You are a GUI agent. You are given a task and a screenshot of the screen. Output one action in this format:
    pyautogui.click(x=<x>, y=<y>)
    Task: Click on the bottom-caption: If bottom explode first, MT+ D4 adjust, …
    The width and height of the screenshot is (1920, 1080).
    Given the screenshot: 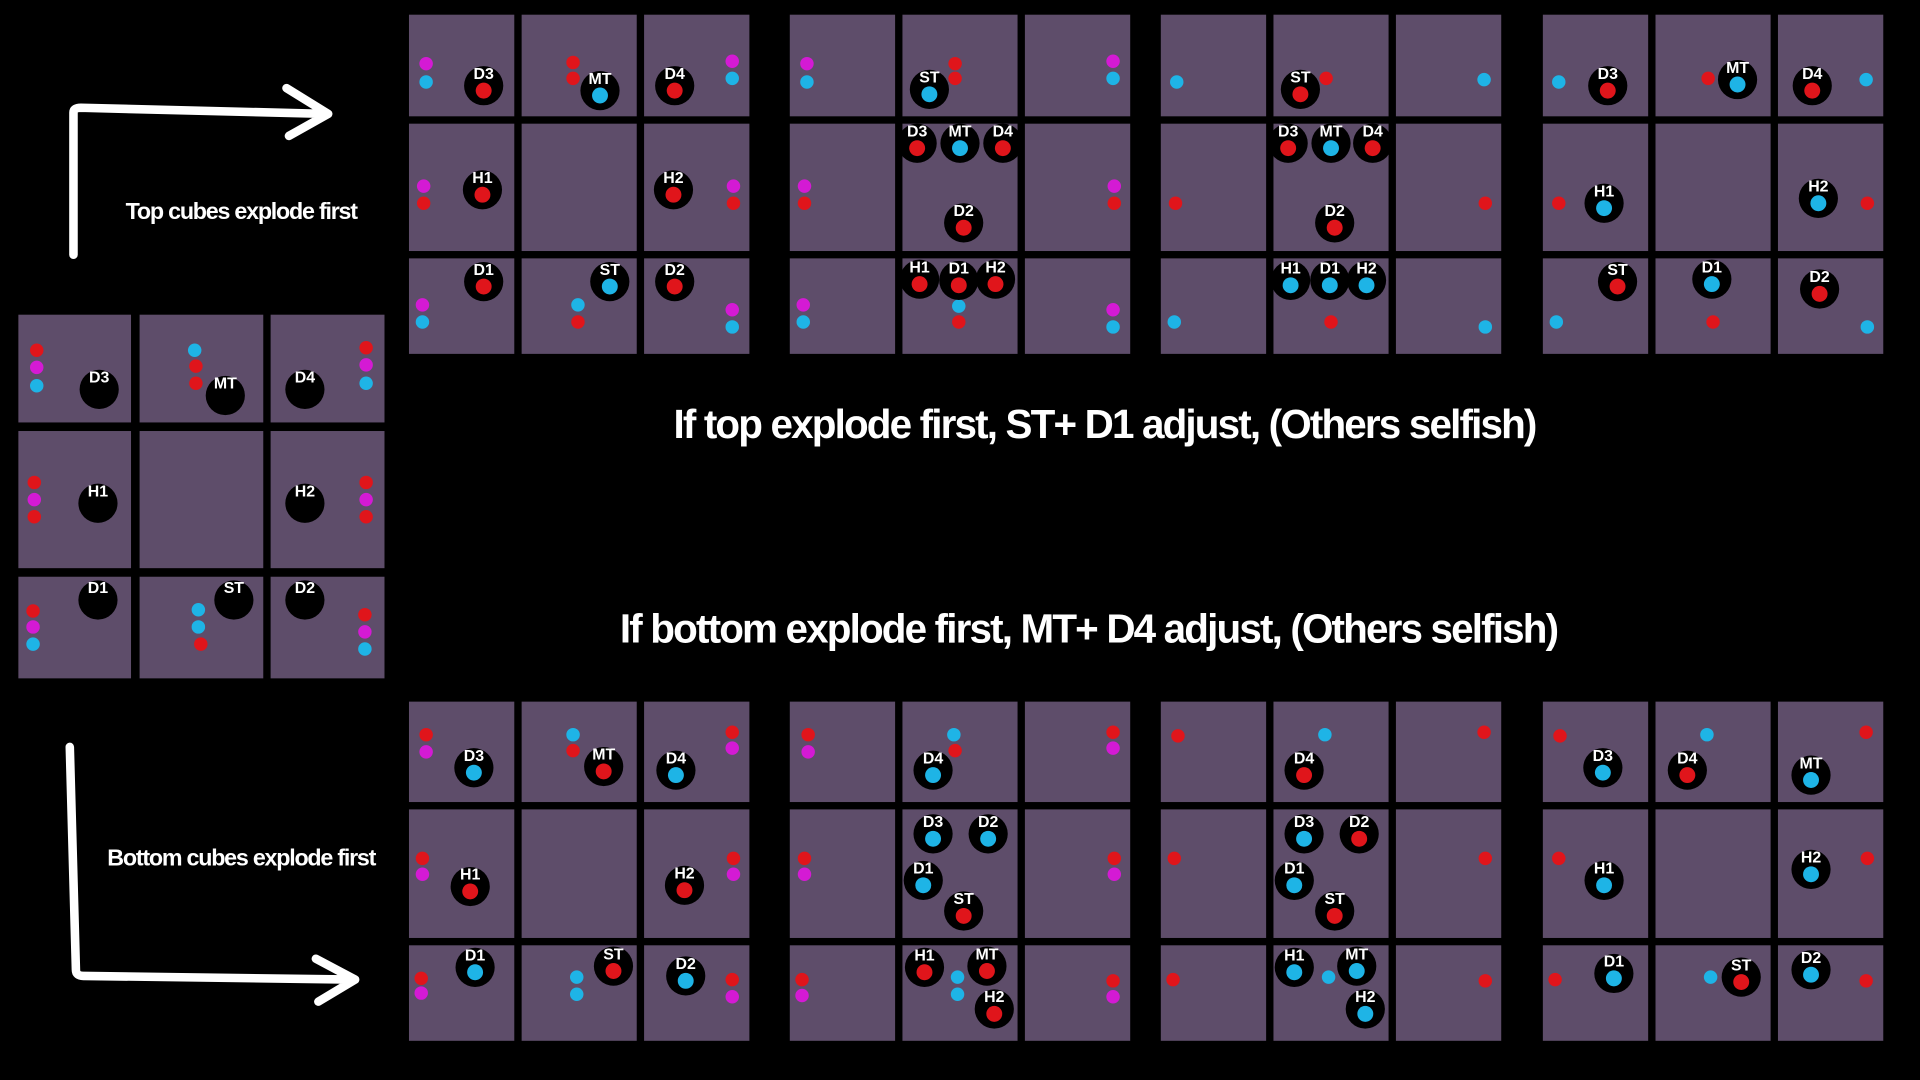 What is the action you would take?
    pyautogui.click(x=1089, y=629)
    